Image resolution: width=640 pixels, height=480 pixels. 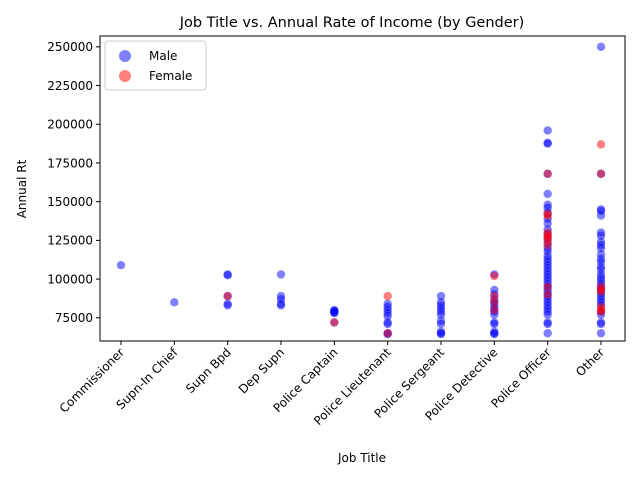 I want to click on y-axis-label: Annual Rt, so click(x=22, y=188).